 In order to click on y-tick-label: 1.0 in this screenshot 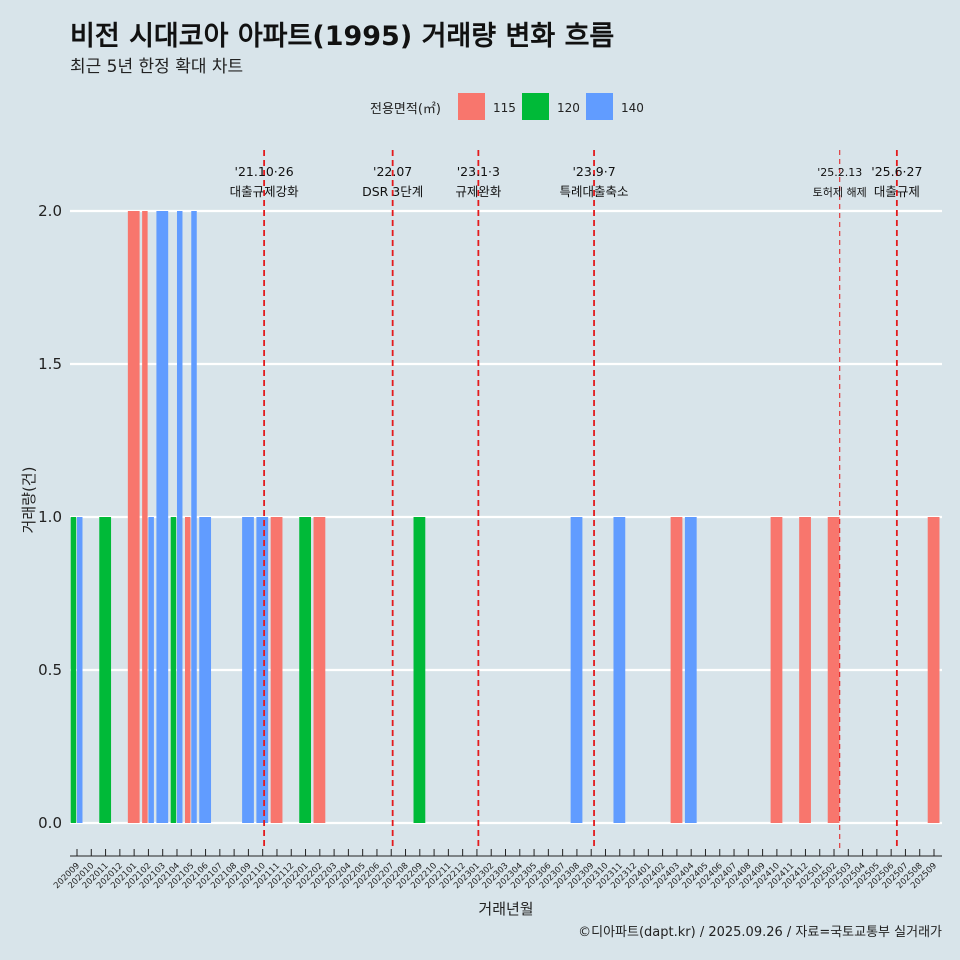, I will do `click(50, 517)`.